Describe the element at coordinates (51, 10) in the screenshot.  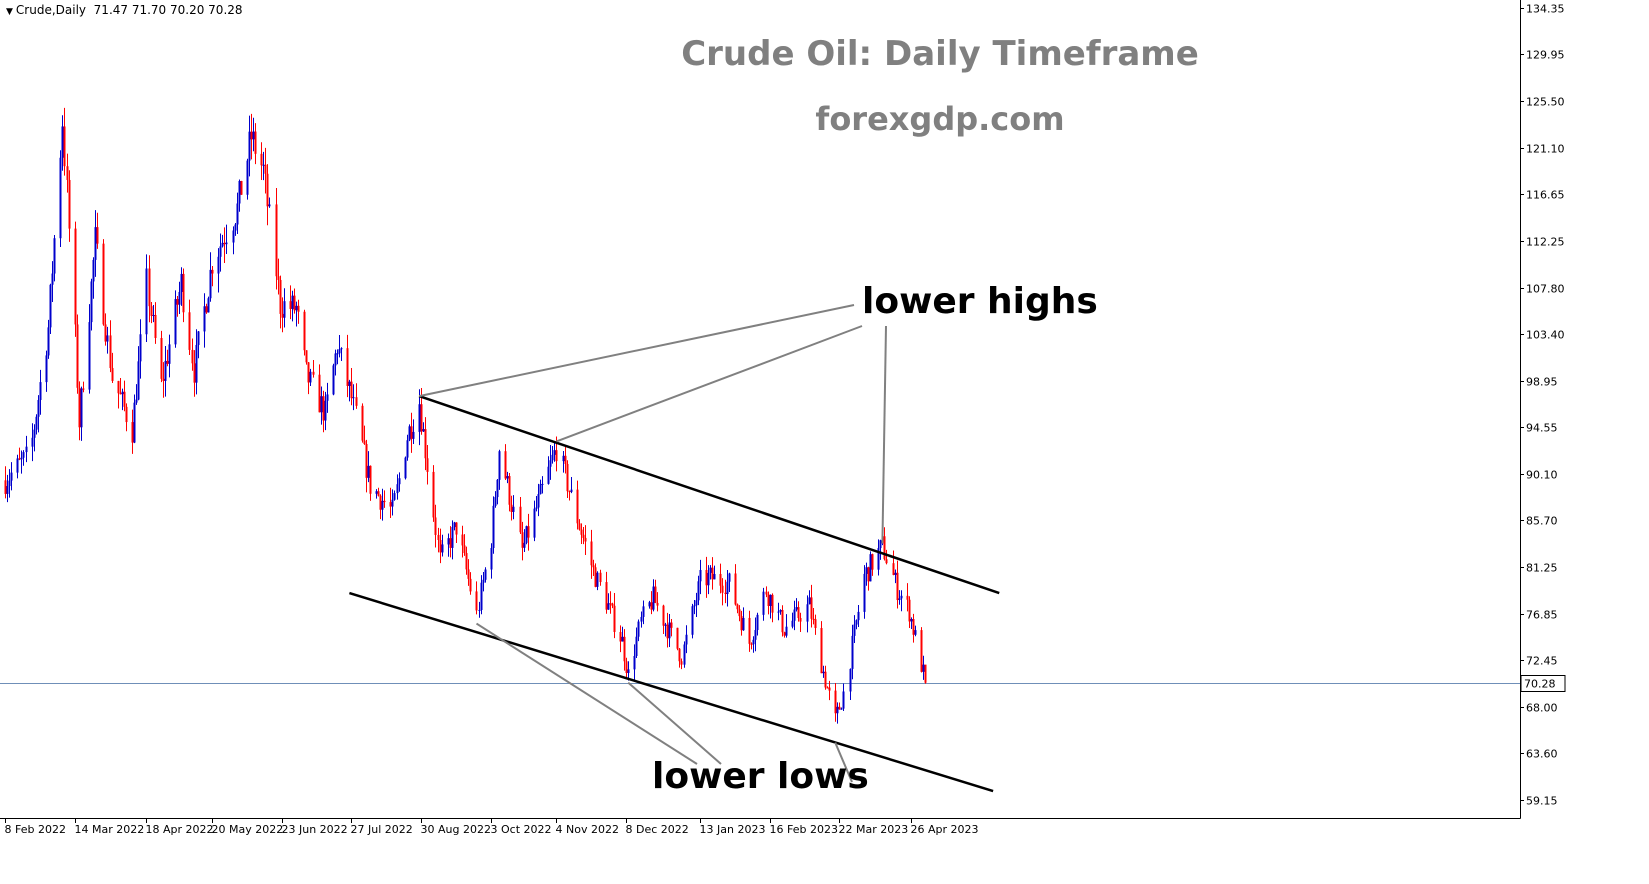
I see `symbol-label: Crude,Daily` at that location.